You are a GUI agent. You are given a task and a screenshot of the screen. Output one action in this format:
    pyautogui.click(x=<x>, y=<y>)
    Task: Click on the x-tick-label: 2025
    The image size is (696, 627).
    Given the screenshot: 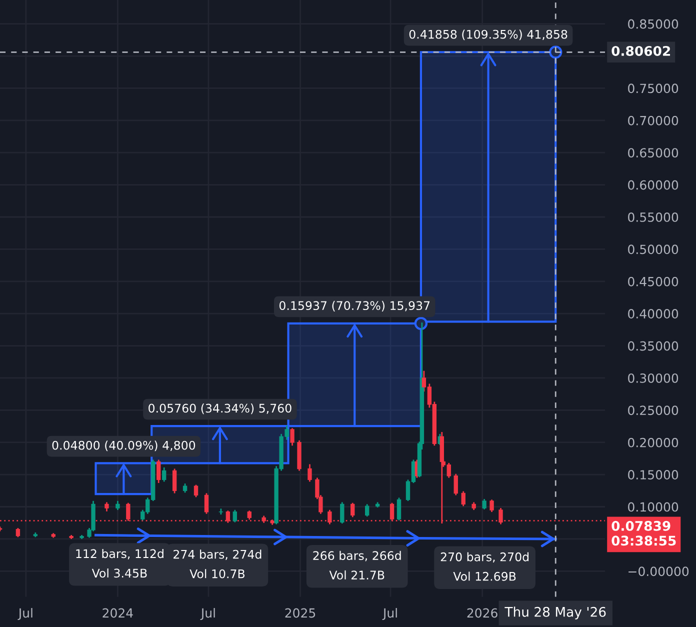 What is the action you would take?
    pyautogui.click(x=300, y=613)
    